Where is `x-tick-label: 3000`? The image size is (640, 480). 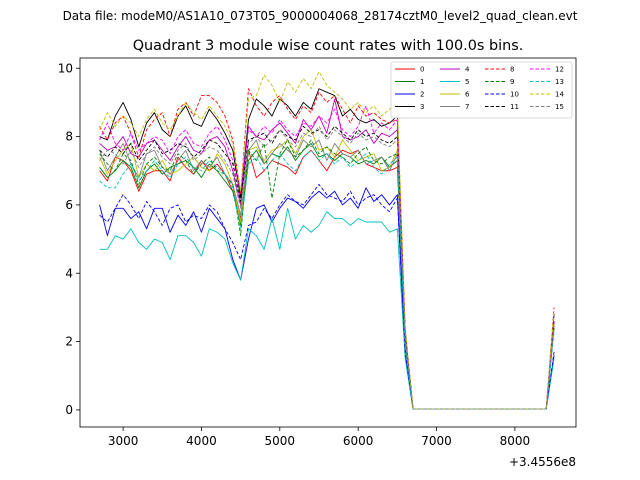
x-tick-label: 3000 is located at coordinates (123, 441).